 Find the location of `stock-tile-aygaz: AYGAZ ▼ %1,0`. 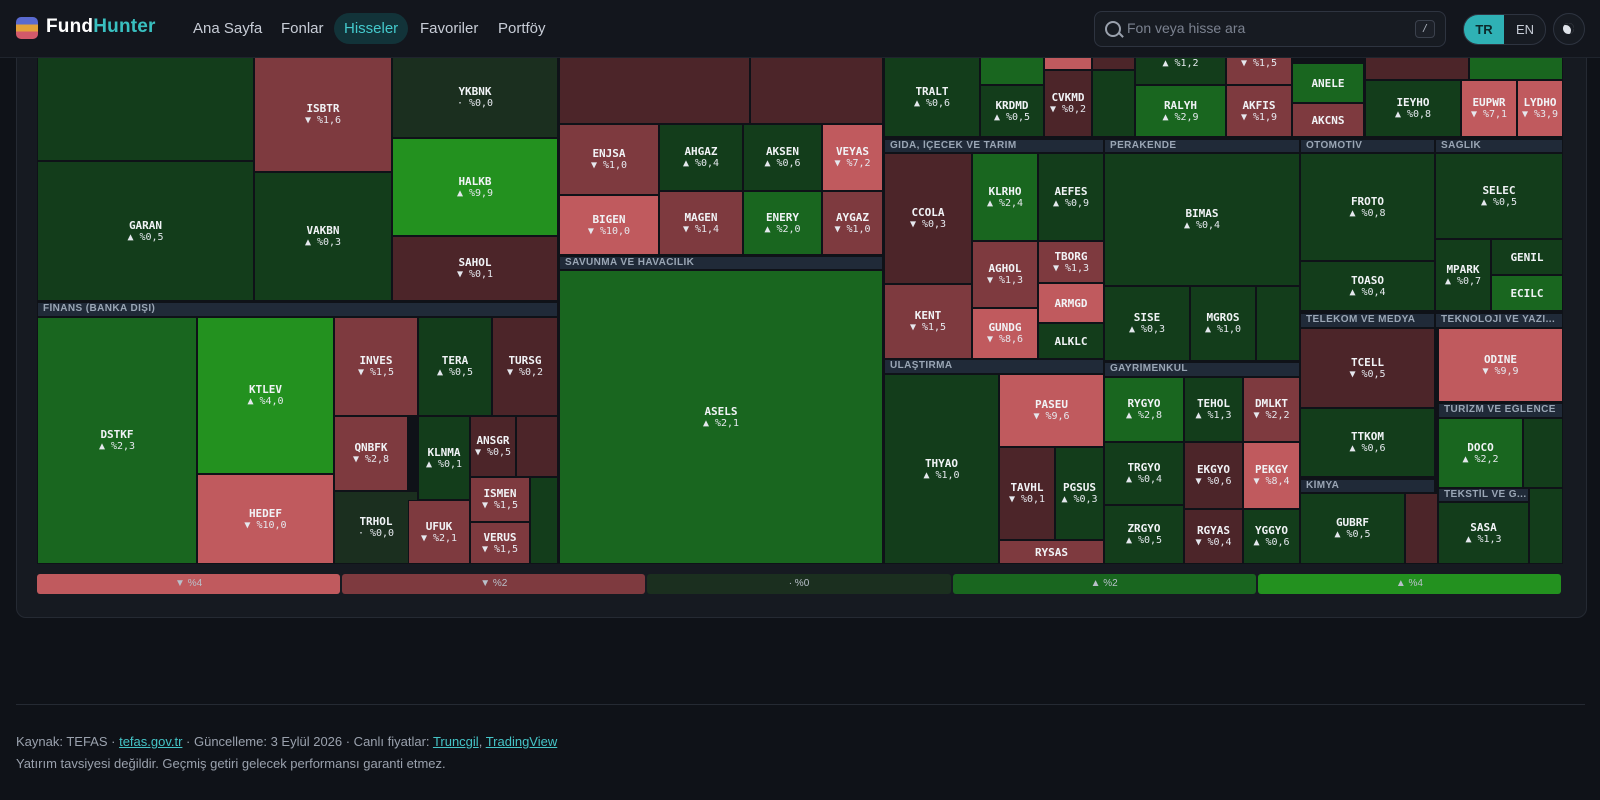

stock-tile-aygaz: AYGAZ ▼ %1,0 is located at coordinates (852, 223).